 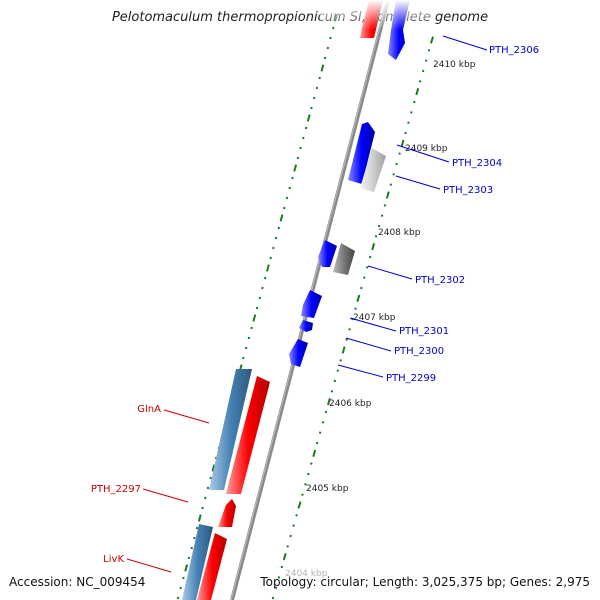 I want to click on kbp-label-2407: 2407 kbp, so click(x=374, y=318).